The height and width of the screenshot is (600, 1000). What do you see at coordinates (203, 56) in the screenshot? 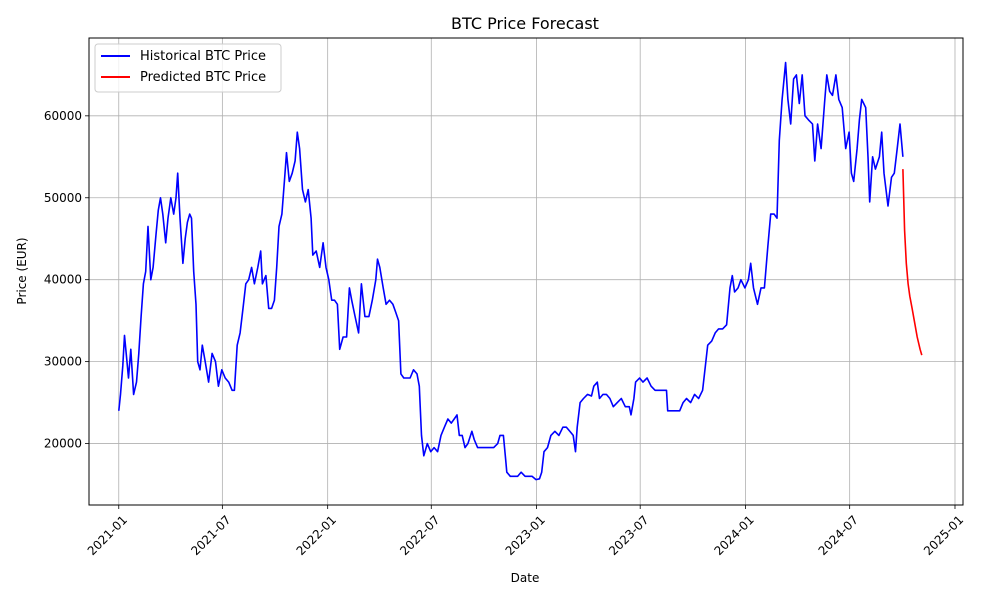
I see `legend-historical-label: Historical BTC Price` at bounding box center [203, 56].